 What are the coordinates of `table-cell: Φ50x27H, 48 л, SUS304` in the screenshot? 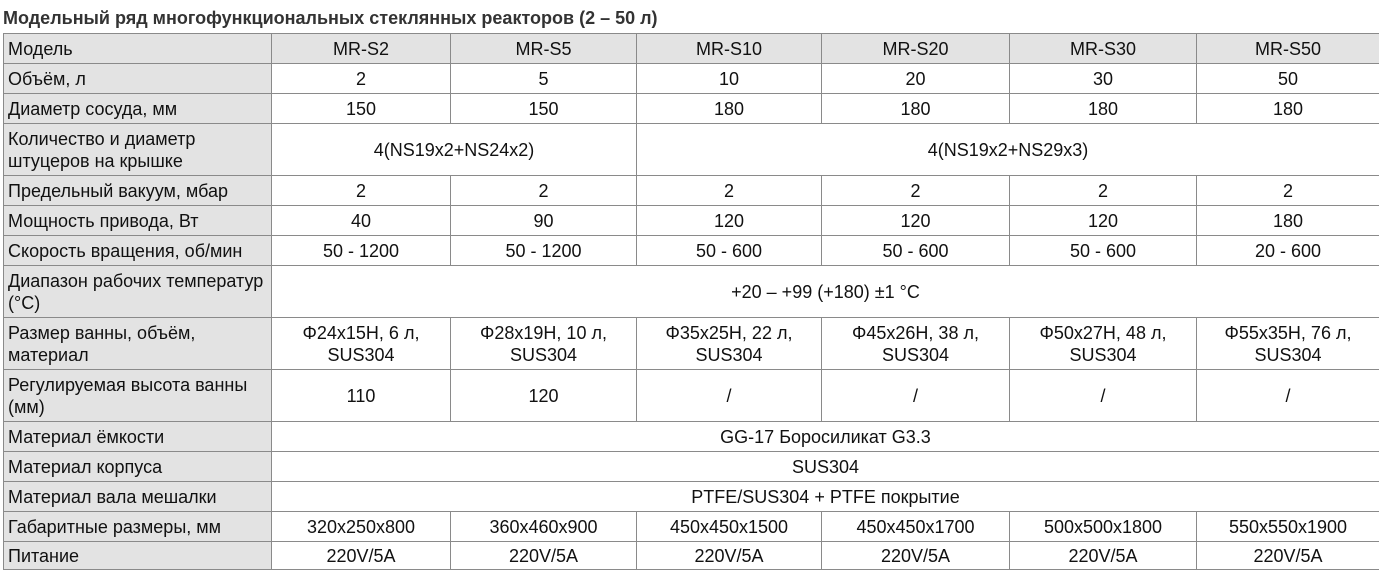 It's located at (1103, 343).